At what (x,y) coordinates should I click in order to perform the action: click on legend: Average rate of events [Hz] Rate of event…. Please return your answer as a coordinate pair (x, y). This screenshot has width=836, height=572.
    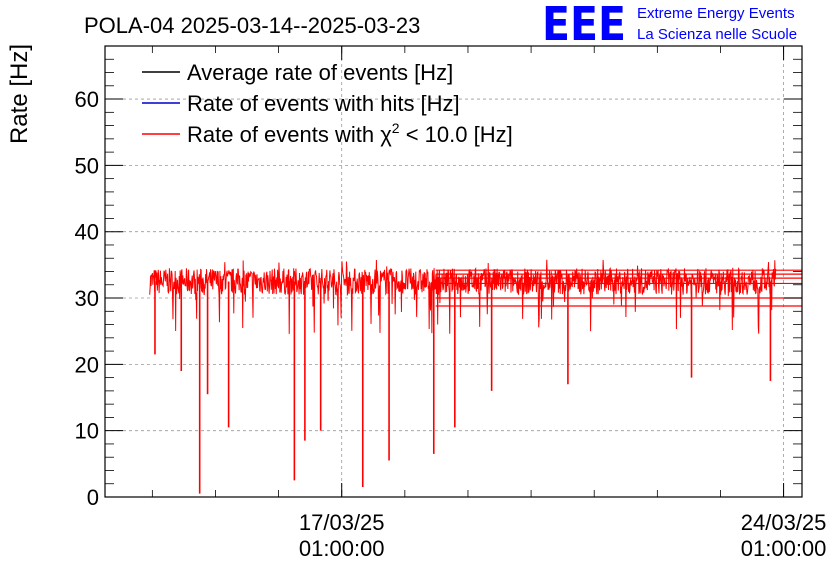
    Looking at the image, I should click on (327, 103).